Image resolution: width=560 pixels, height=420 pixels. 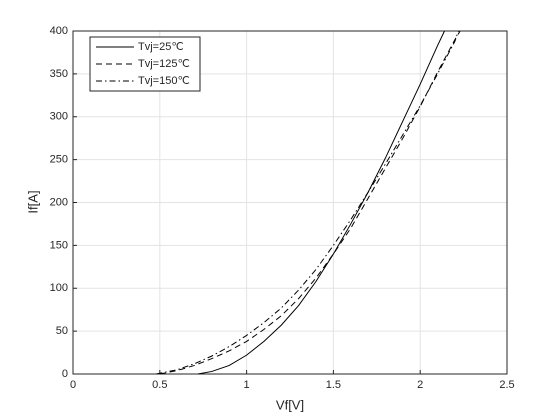 I want to click on x-tick-label: 2.5, so click(x=506, y=385).